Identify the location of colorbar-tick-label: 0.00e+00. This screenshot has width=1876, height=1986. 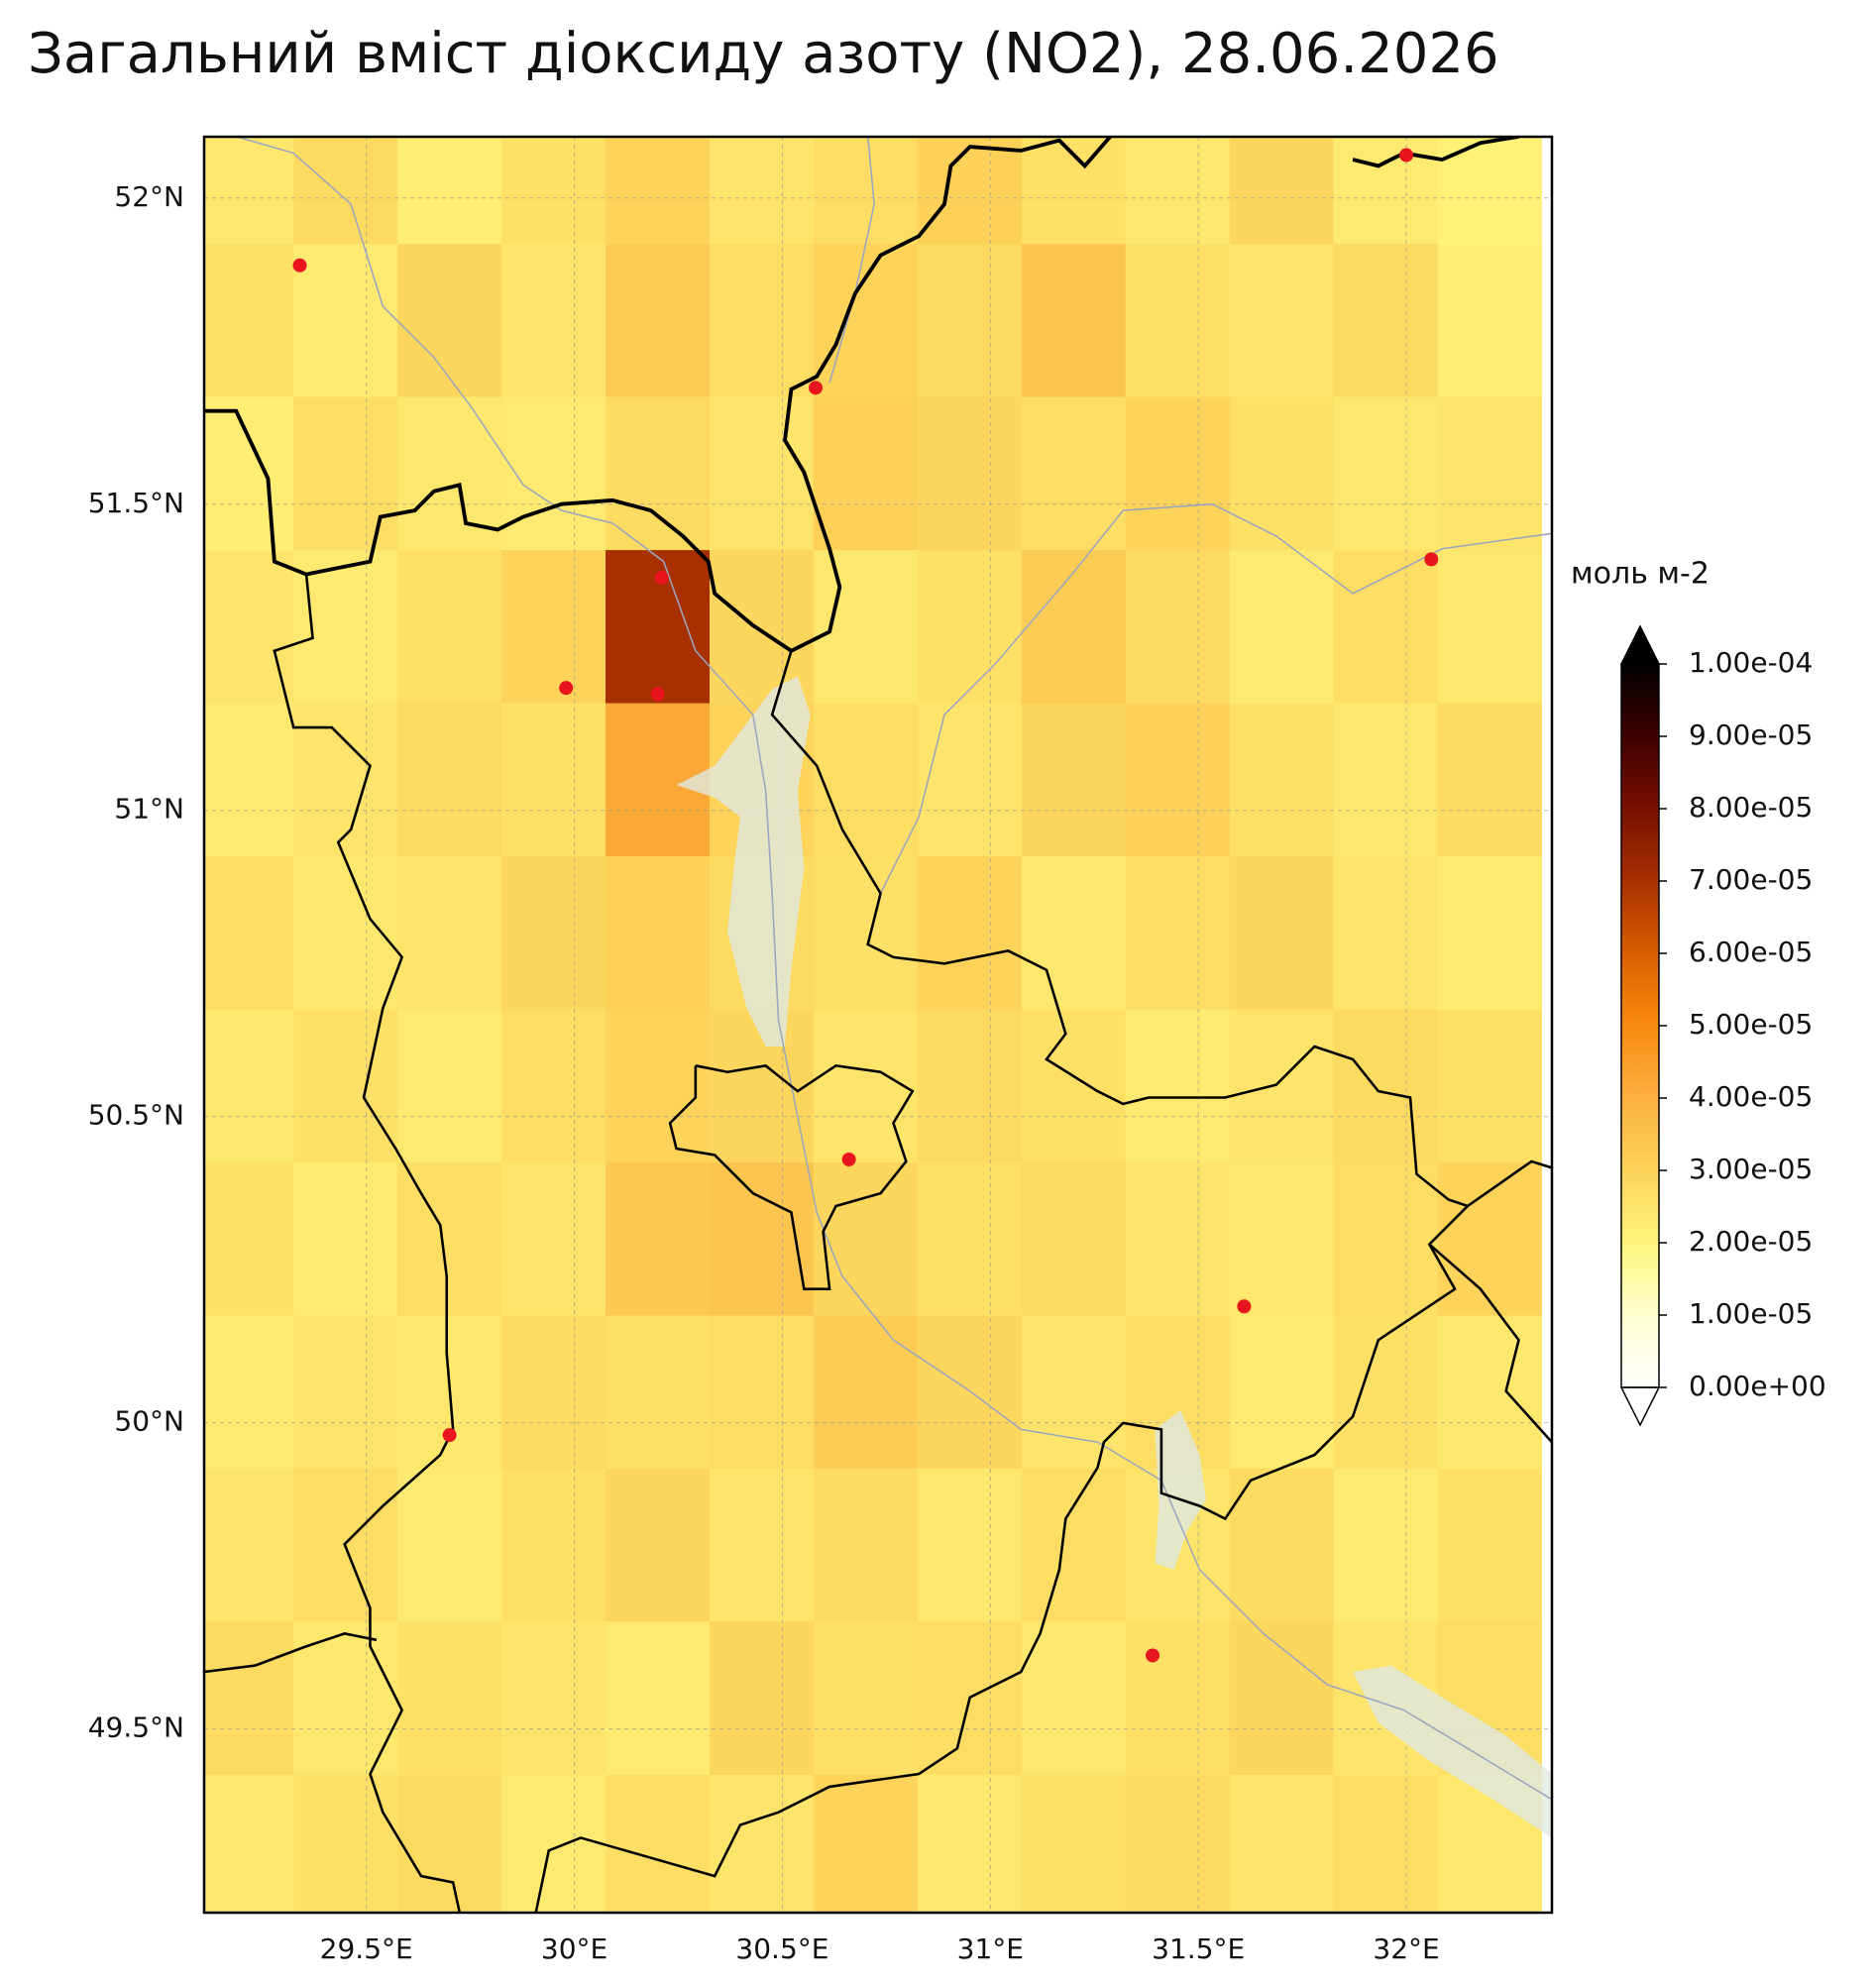
(1757, 1386).